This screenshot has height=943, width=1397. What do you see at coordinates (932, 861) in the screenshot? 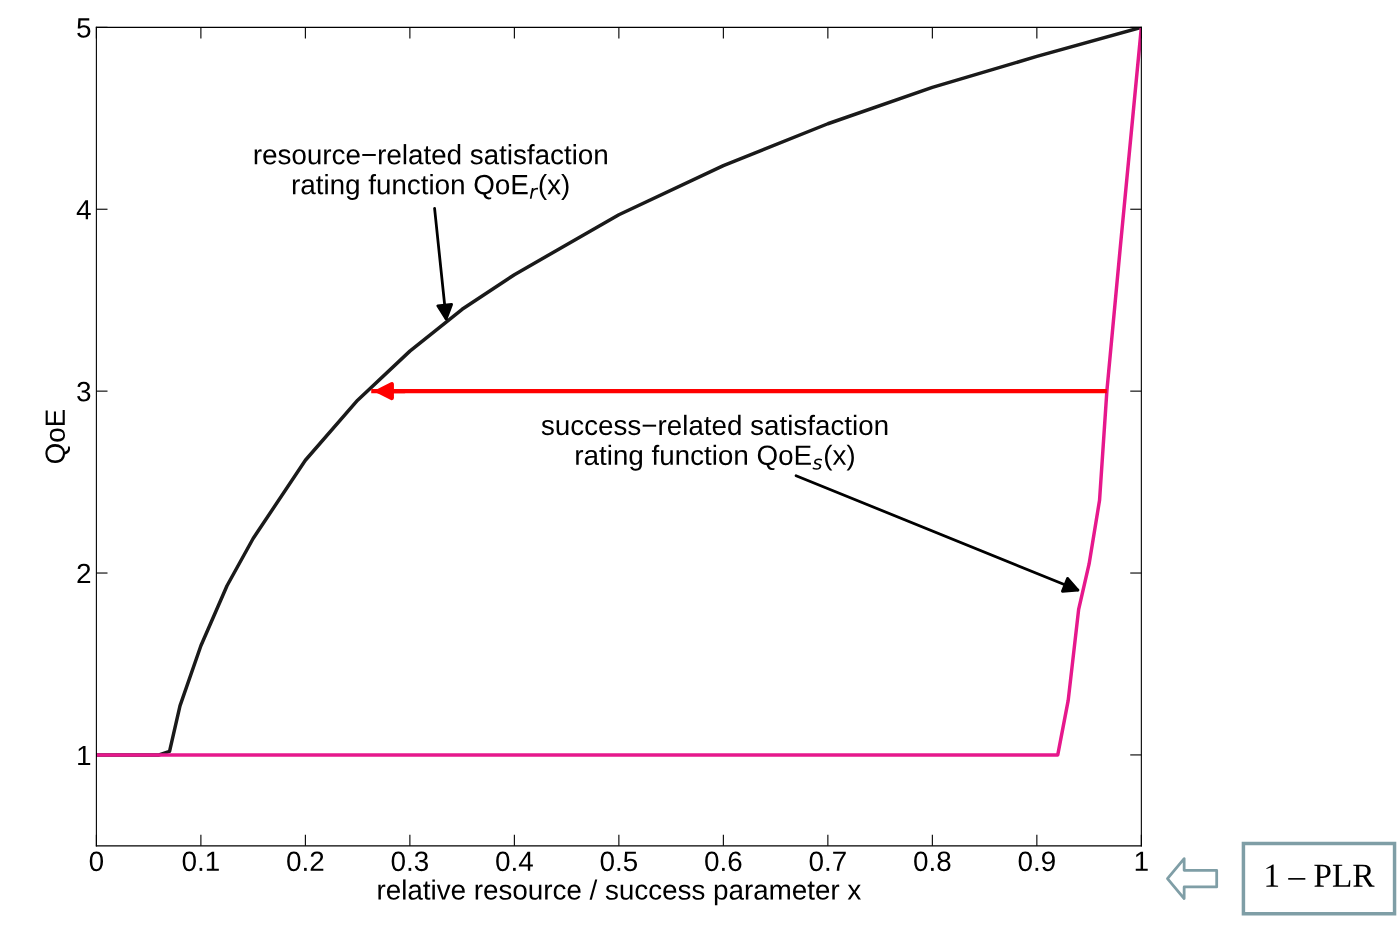
I see `x-tick-label: 0.8` at bounding box center [932, 861].